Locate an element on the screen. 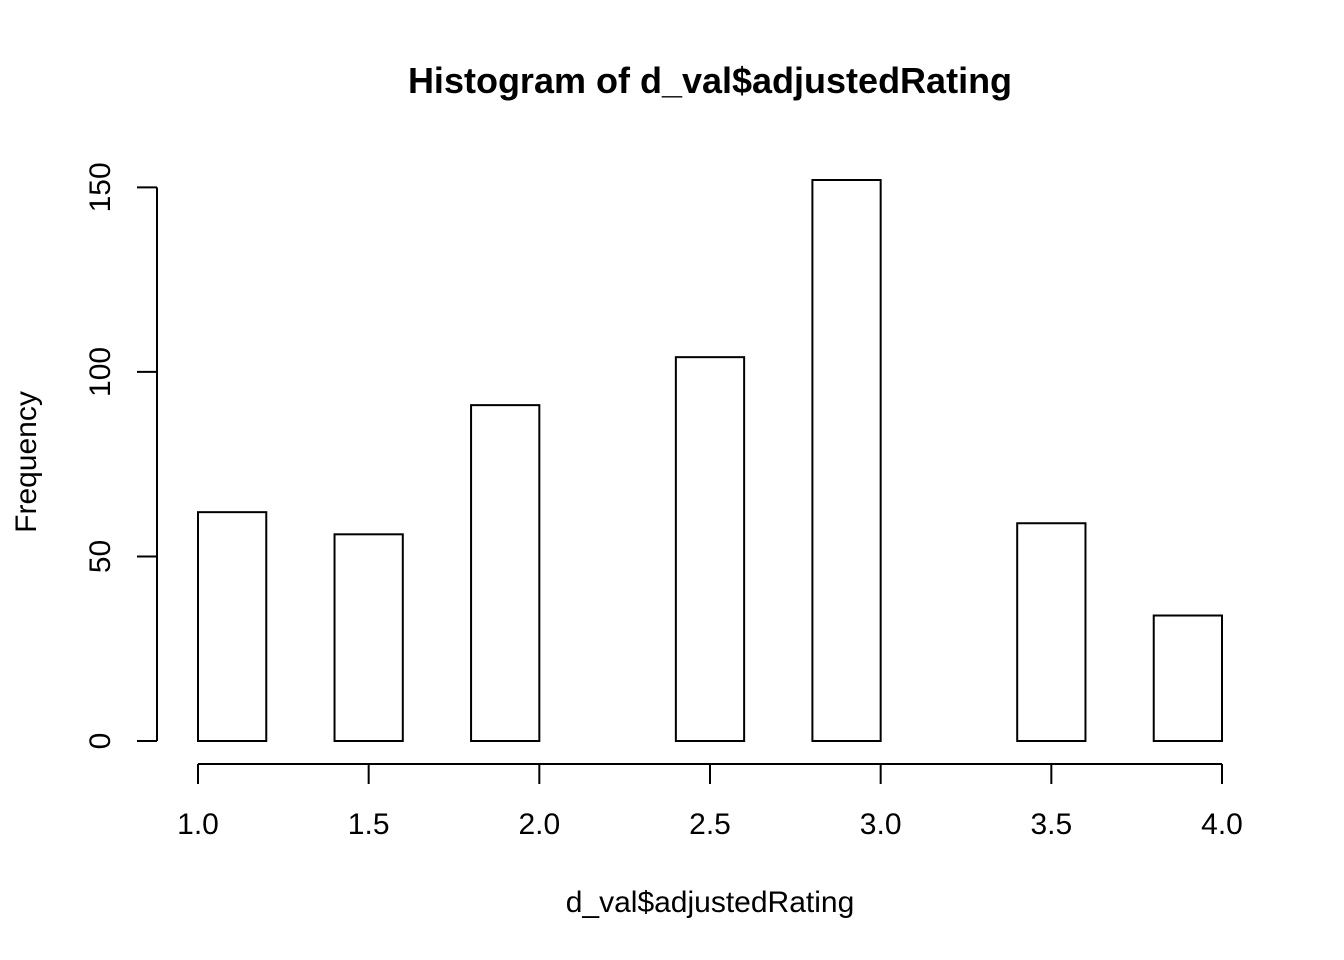  y-axis: 0 50 100 150 is located at coordinates (121, 456).